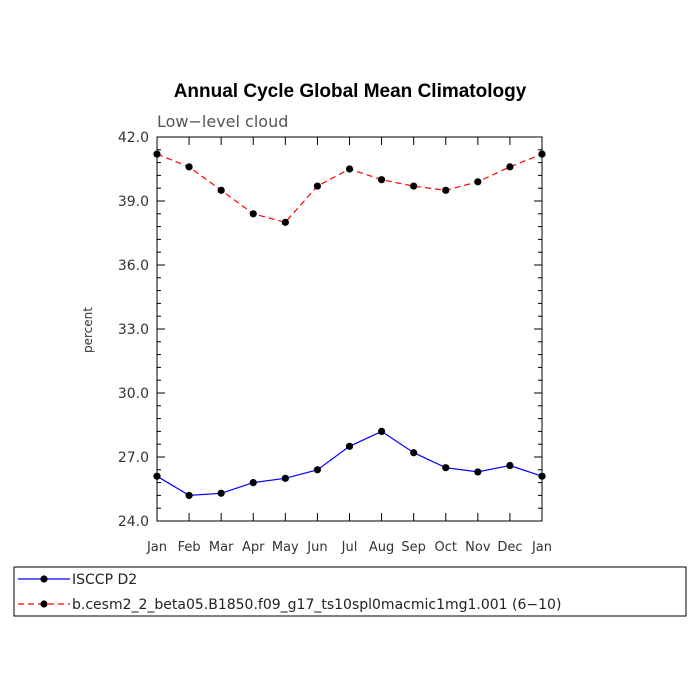  What do you see at coordinates (133, 202) in the screenshot?
I see `y-tick-label: 39.0` at bounding box center [133, 202].